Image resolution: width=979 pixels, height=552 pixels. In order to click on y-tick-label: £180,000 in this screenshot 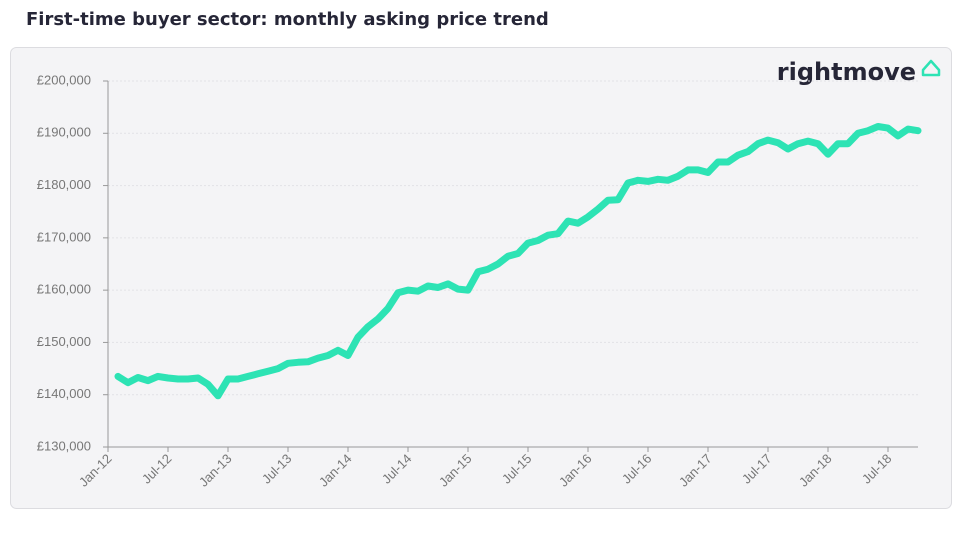, I will do `click(64, 184)`.